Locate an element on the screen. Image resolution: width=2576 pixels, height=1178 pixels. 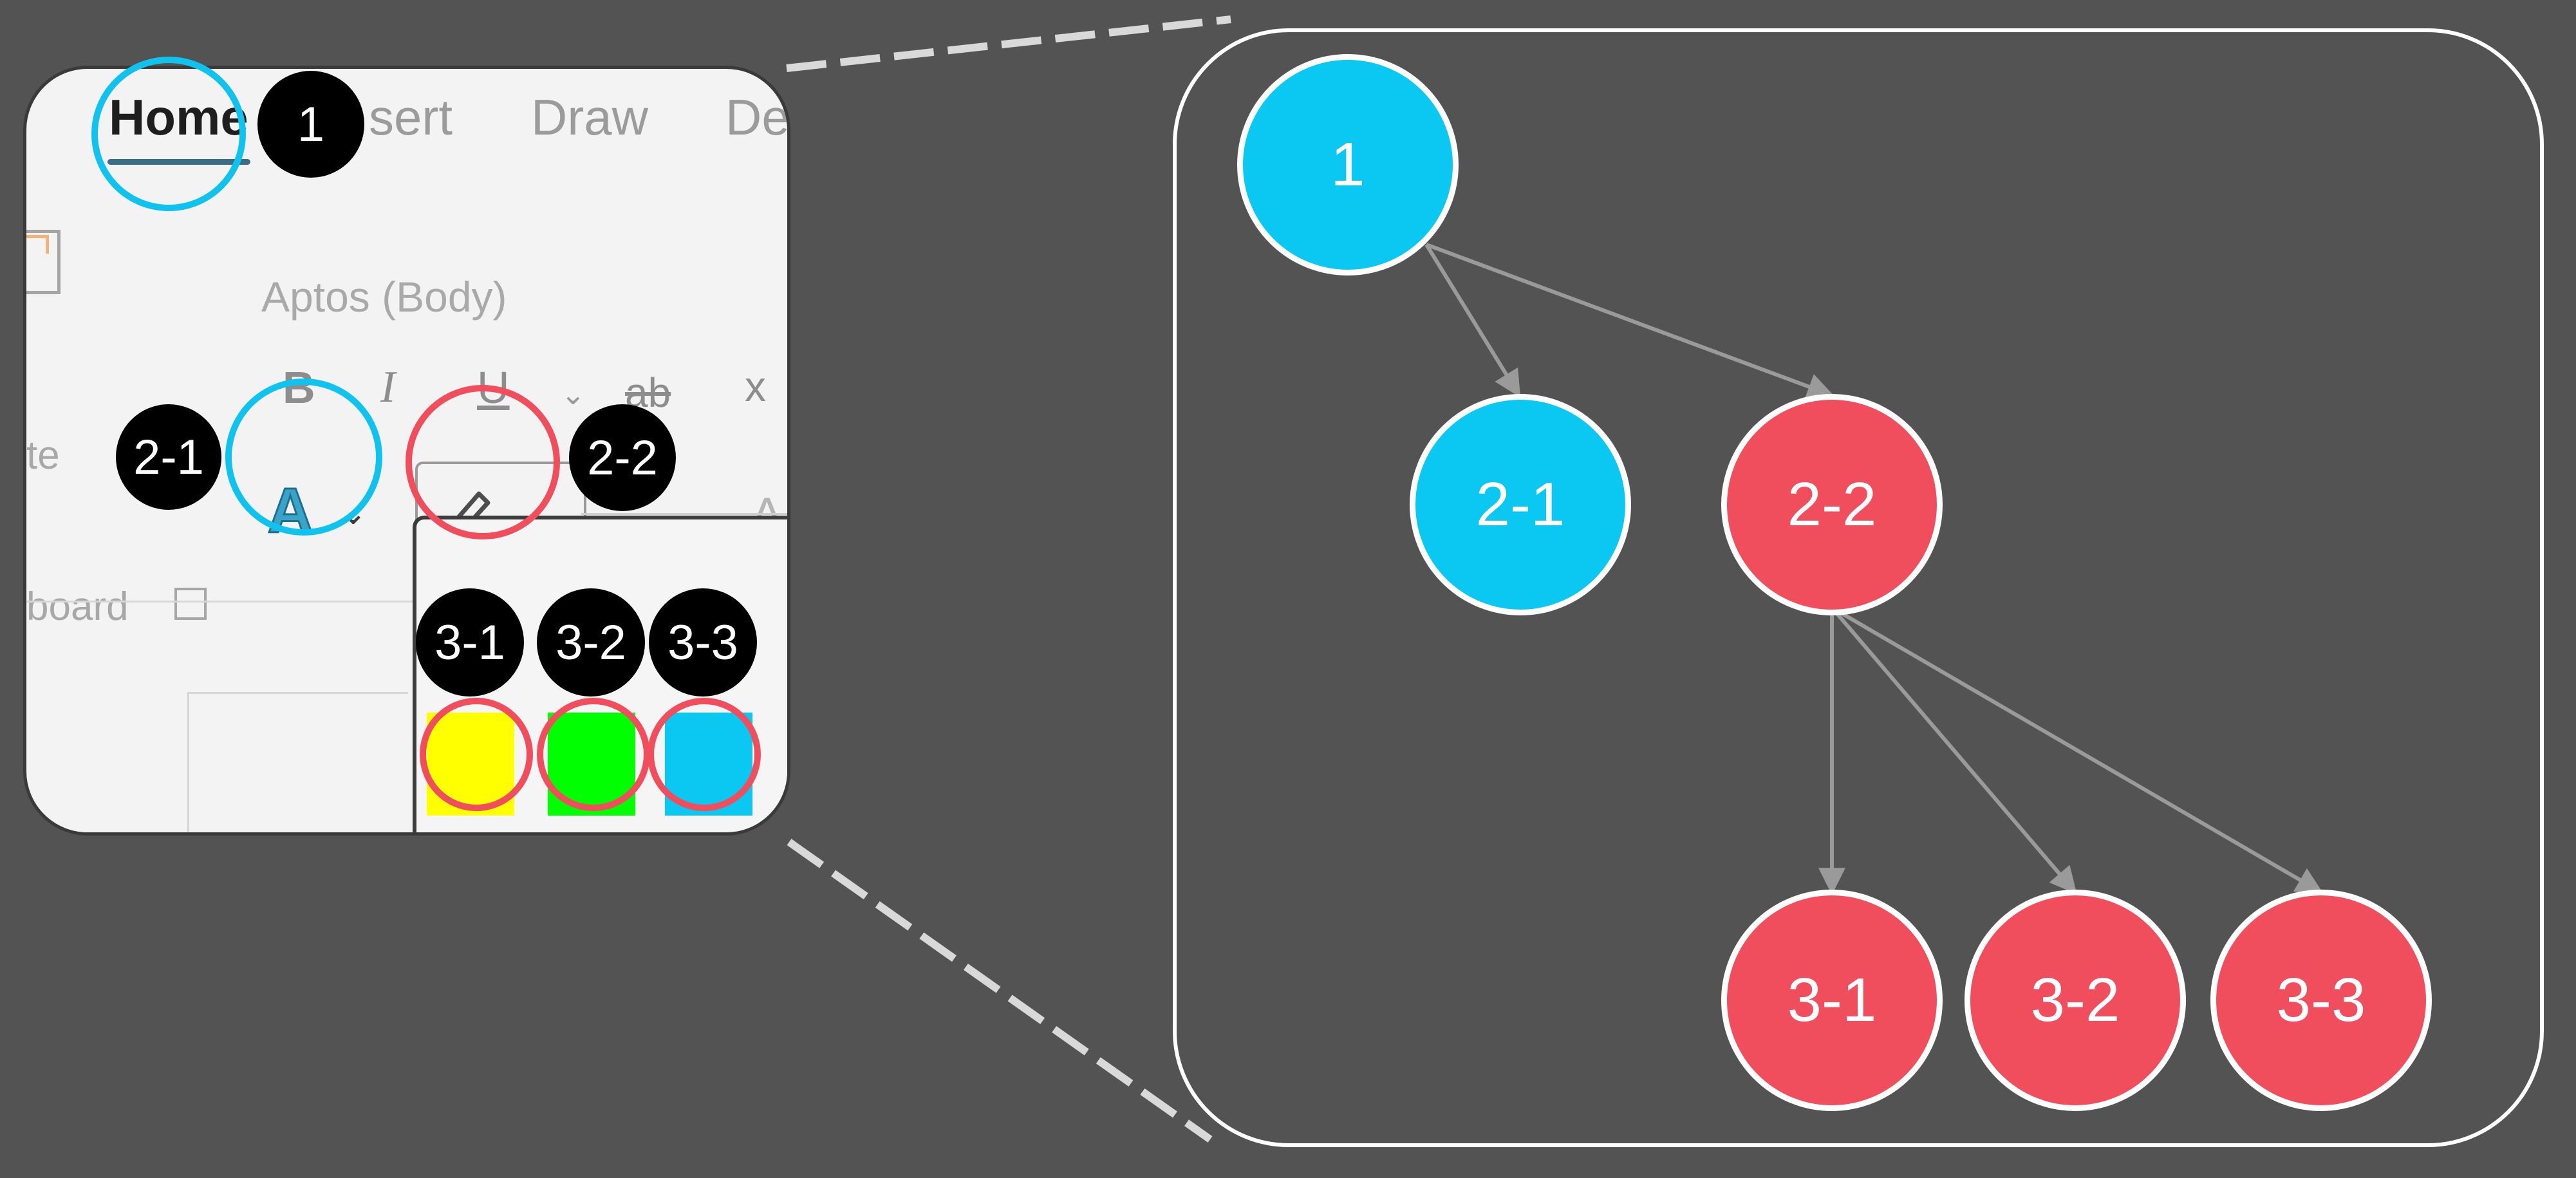
font-name-select: Aptos (Body) is located at coordinates (384, 297).